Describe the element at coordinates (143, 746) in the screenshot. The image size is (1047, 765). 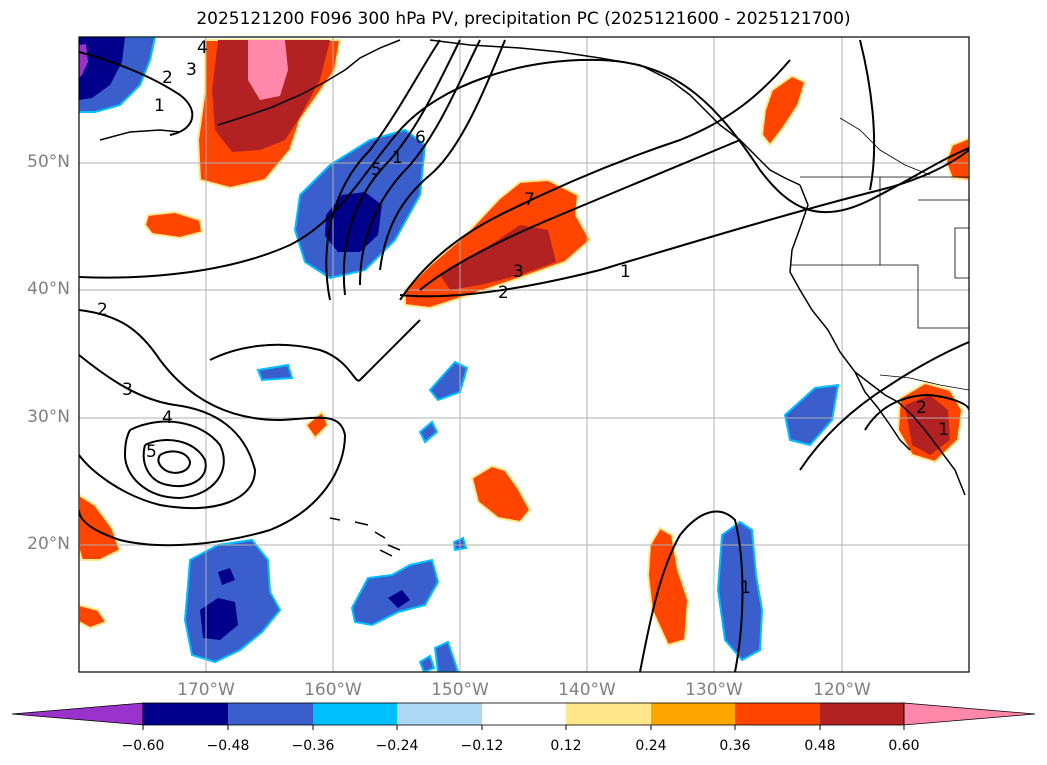
I see `colorbar-tick-label: −0.60` at that location.